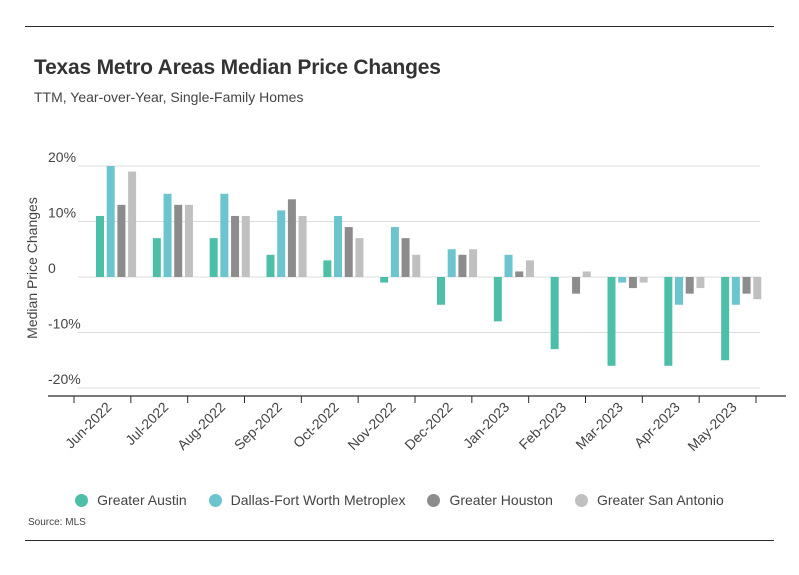 The height and width of the screenshot is (575, 799). I want to click on legend-label: Greater Austin, so click(142, 500).